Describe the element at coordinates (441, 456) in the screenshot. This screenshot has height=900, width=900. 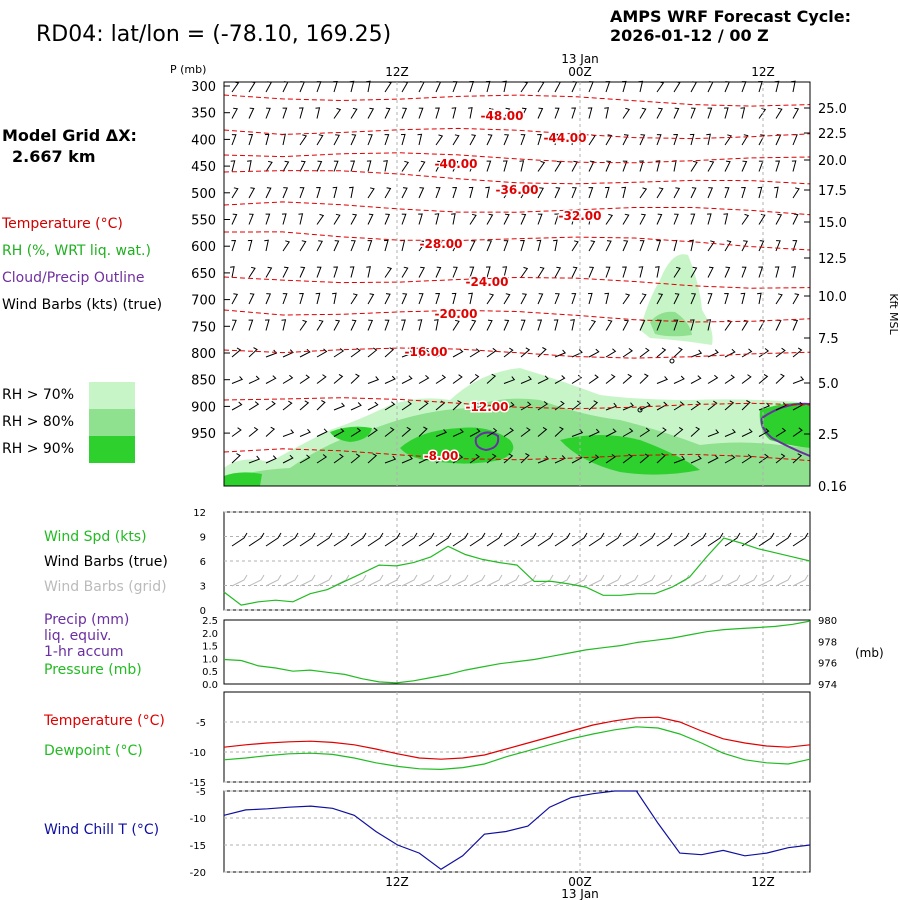
I see `temperature-contour-label: -8.00` at that location.